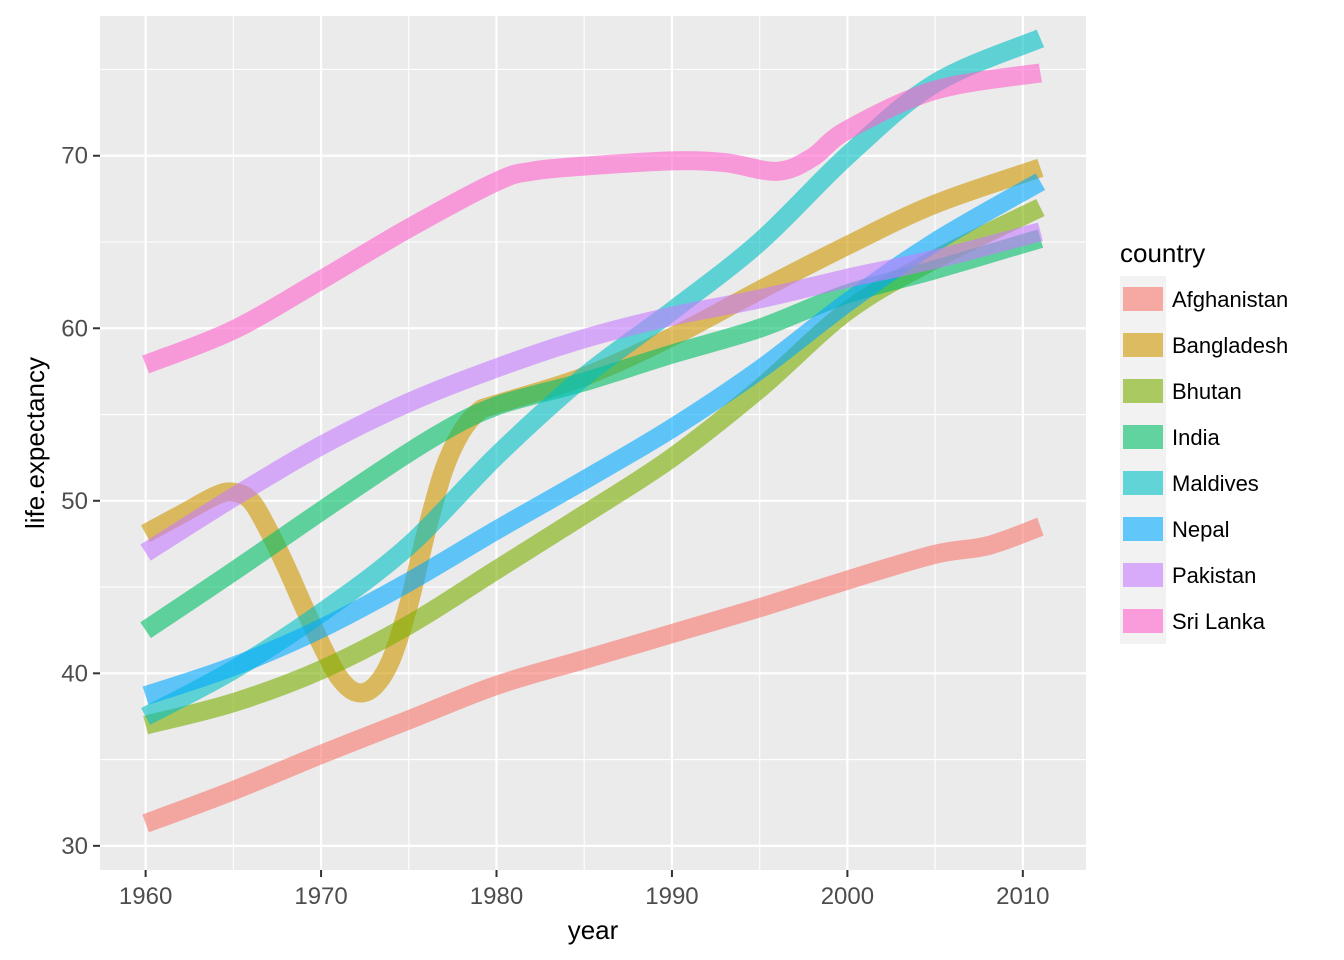  I want to click on legend-item-bhutan: Bhutan, so click(1181, 391).